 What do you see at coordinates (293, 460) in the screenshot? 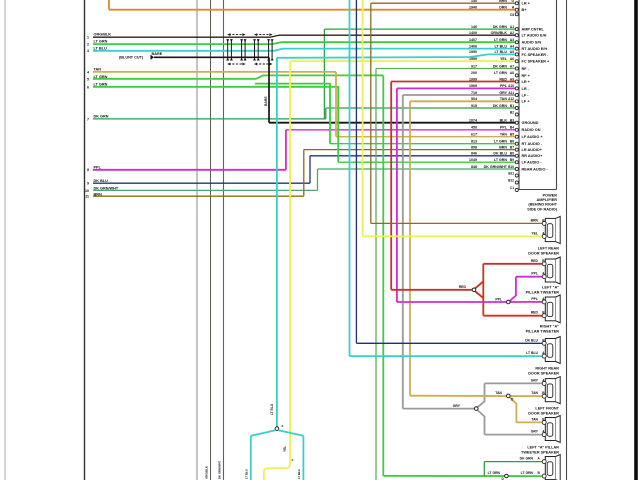
I see `svg-text: S` at bounding box center [293, 460].